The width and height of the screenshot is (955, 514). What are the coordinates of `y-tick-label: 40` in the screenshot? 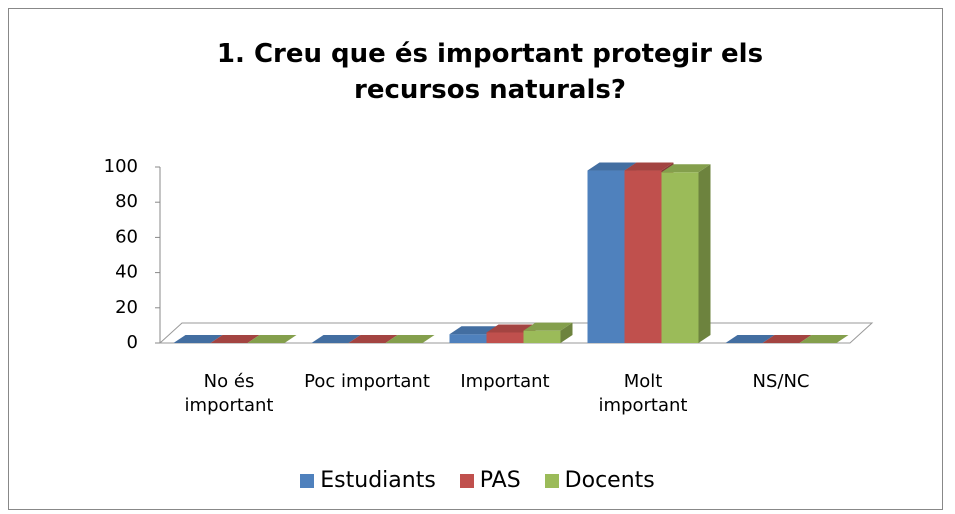 It's located at (126, 272).